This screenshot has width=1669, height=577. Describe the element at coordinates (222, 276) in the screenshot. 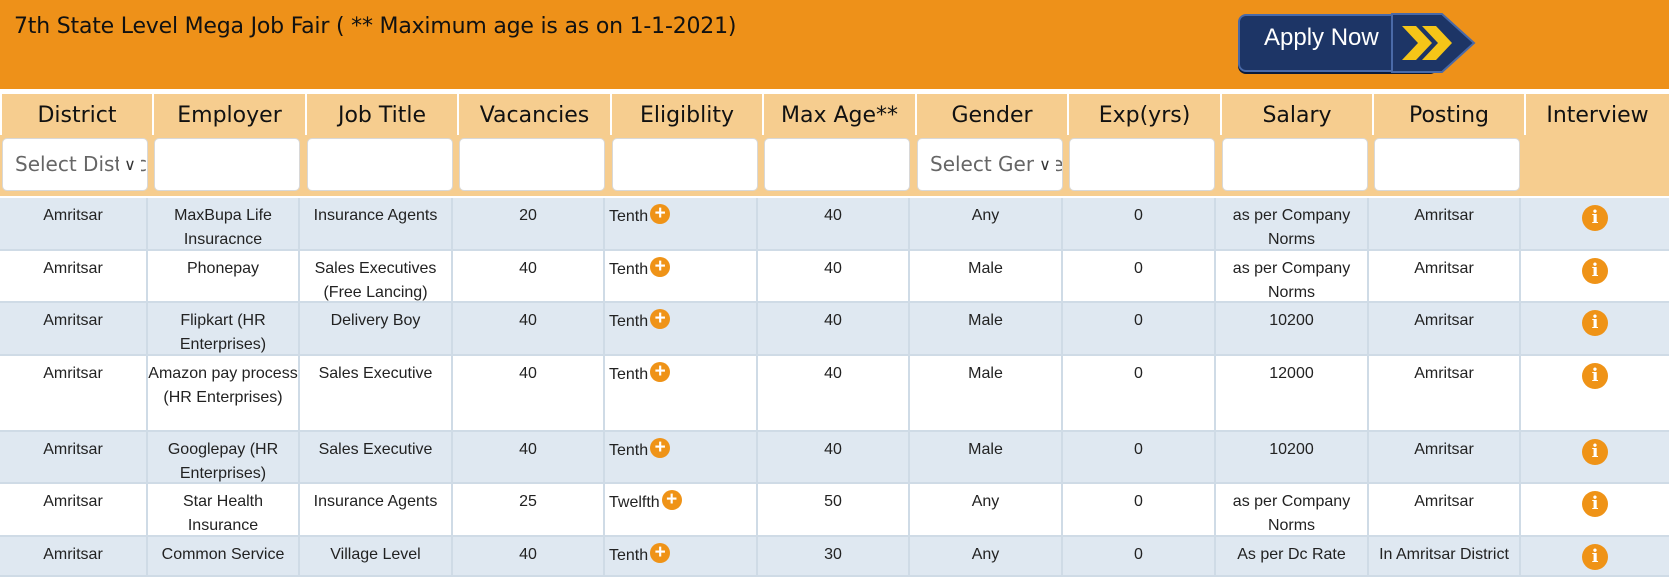

I see `employer-cell: Phonepay` at that location.